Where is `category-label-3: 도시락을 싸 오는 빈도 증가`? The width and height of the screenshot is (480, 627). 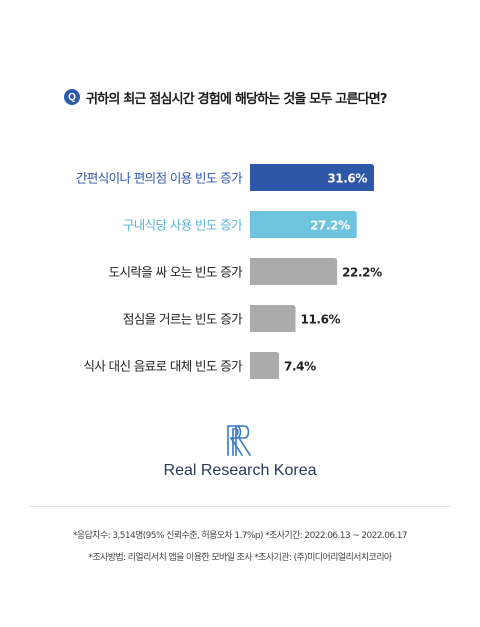 category-label-3: 도시락을 싸 오는 빈도 증가 is located at coordinates (176, 272).